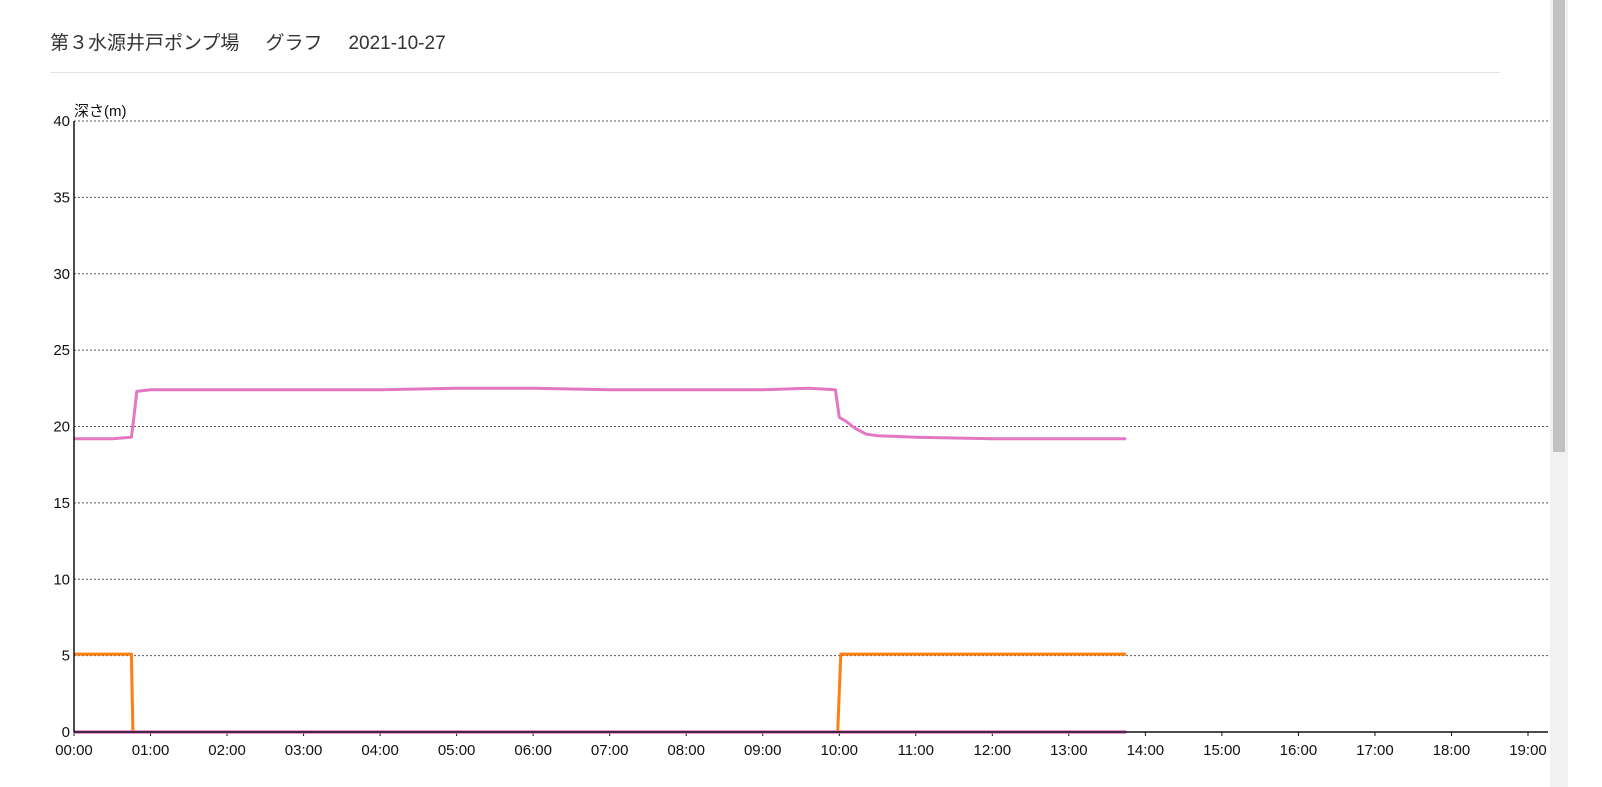 This screenshot has height=787, width=1602. Describe the element at coordinates (1146, 750) in the screenshot. I see `x-tick-label: 14:00` at that location.